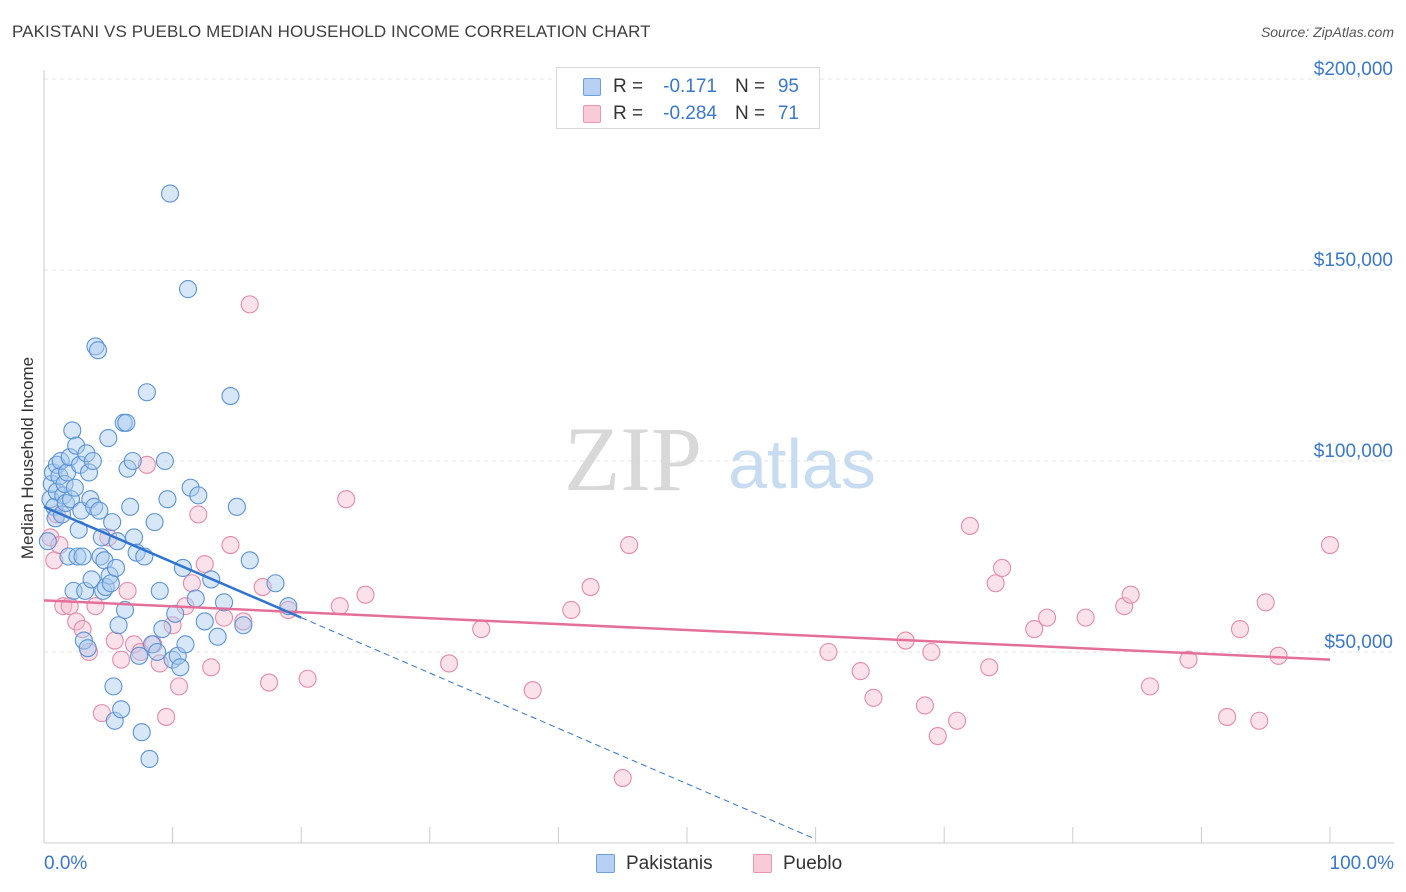  I want to click on x-tick-labels: 0.0% 100.0%, so click(719, 863).